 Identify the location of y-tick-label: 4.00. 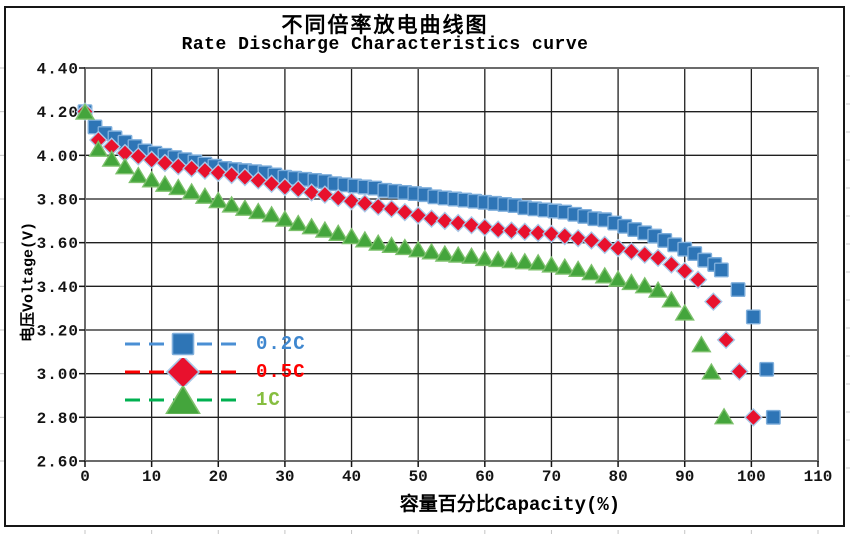
(58, 157).